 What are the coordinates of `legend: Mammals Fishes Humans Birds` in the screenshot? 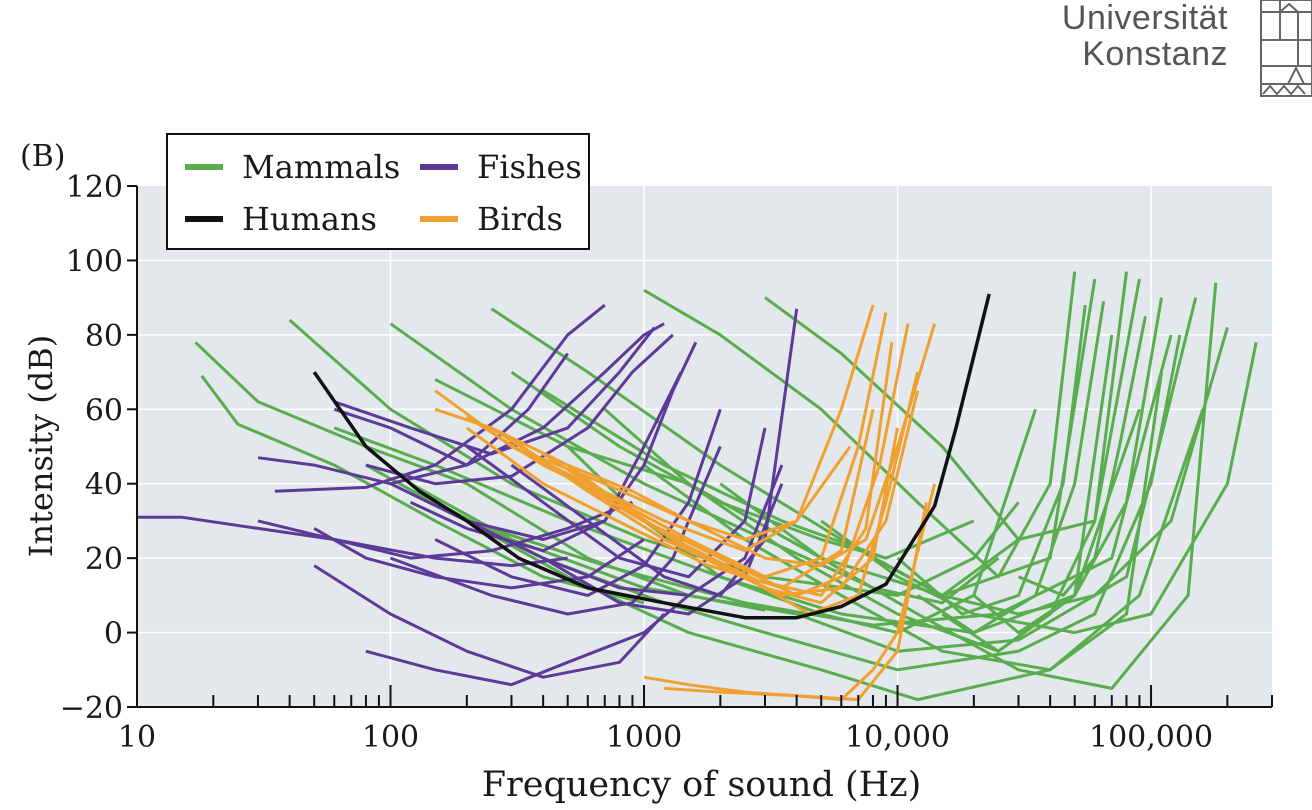 It's located at (378, 191).